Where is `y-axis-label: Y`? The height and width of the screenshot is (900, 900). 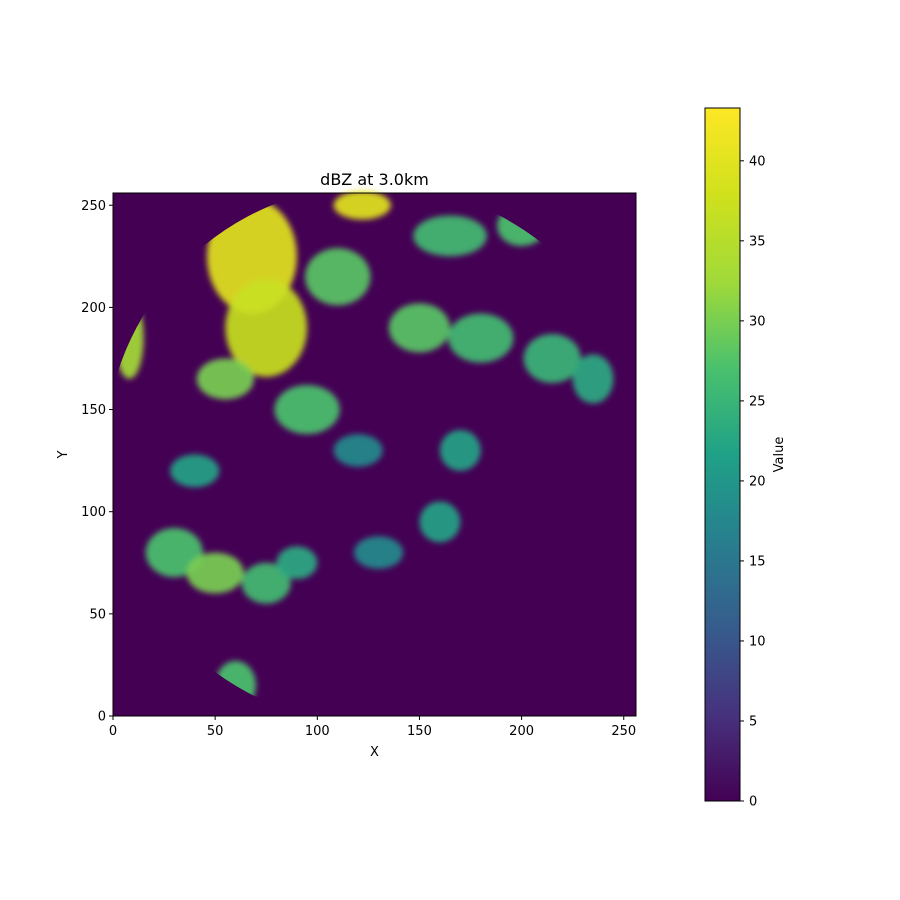 y-axis-label: Y is located at coordinates (63, 454).